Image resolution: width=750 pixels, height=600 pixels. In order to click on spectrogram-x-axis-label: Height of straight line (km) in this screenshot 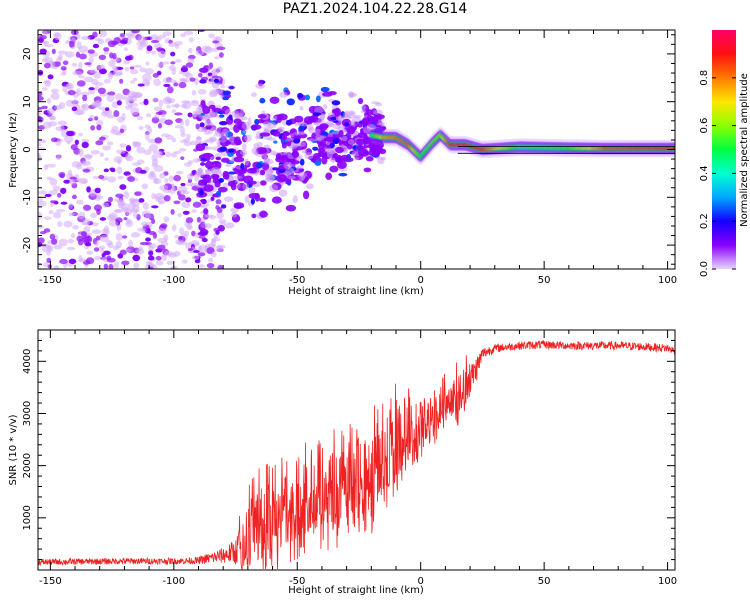, I will do `click(356, 291)`.